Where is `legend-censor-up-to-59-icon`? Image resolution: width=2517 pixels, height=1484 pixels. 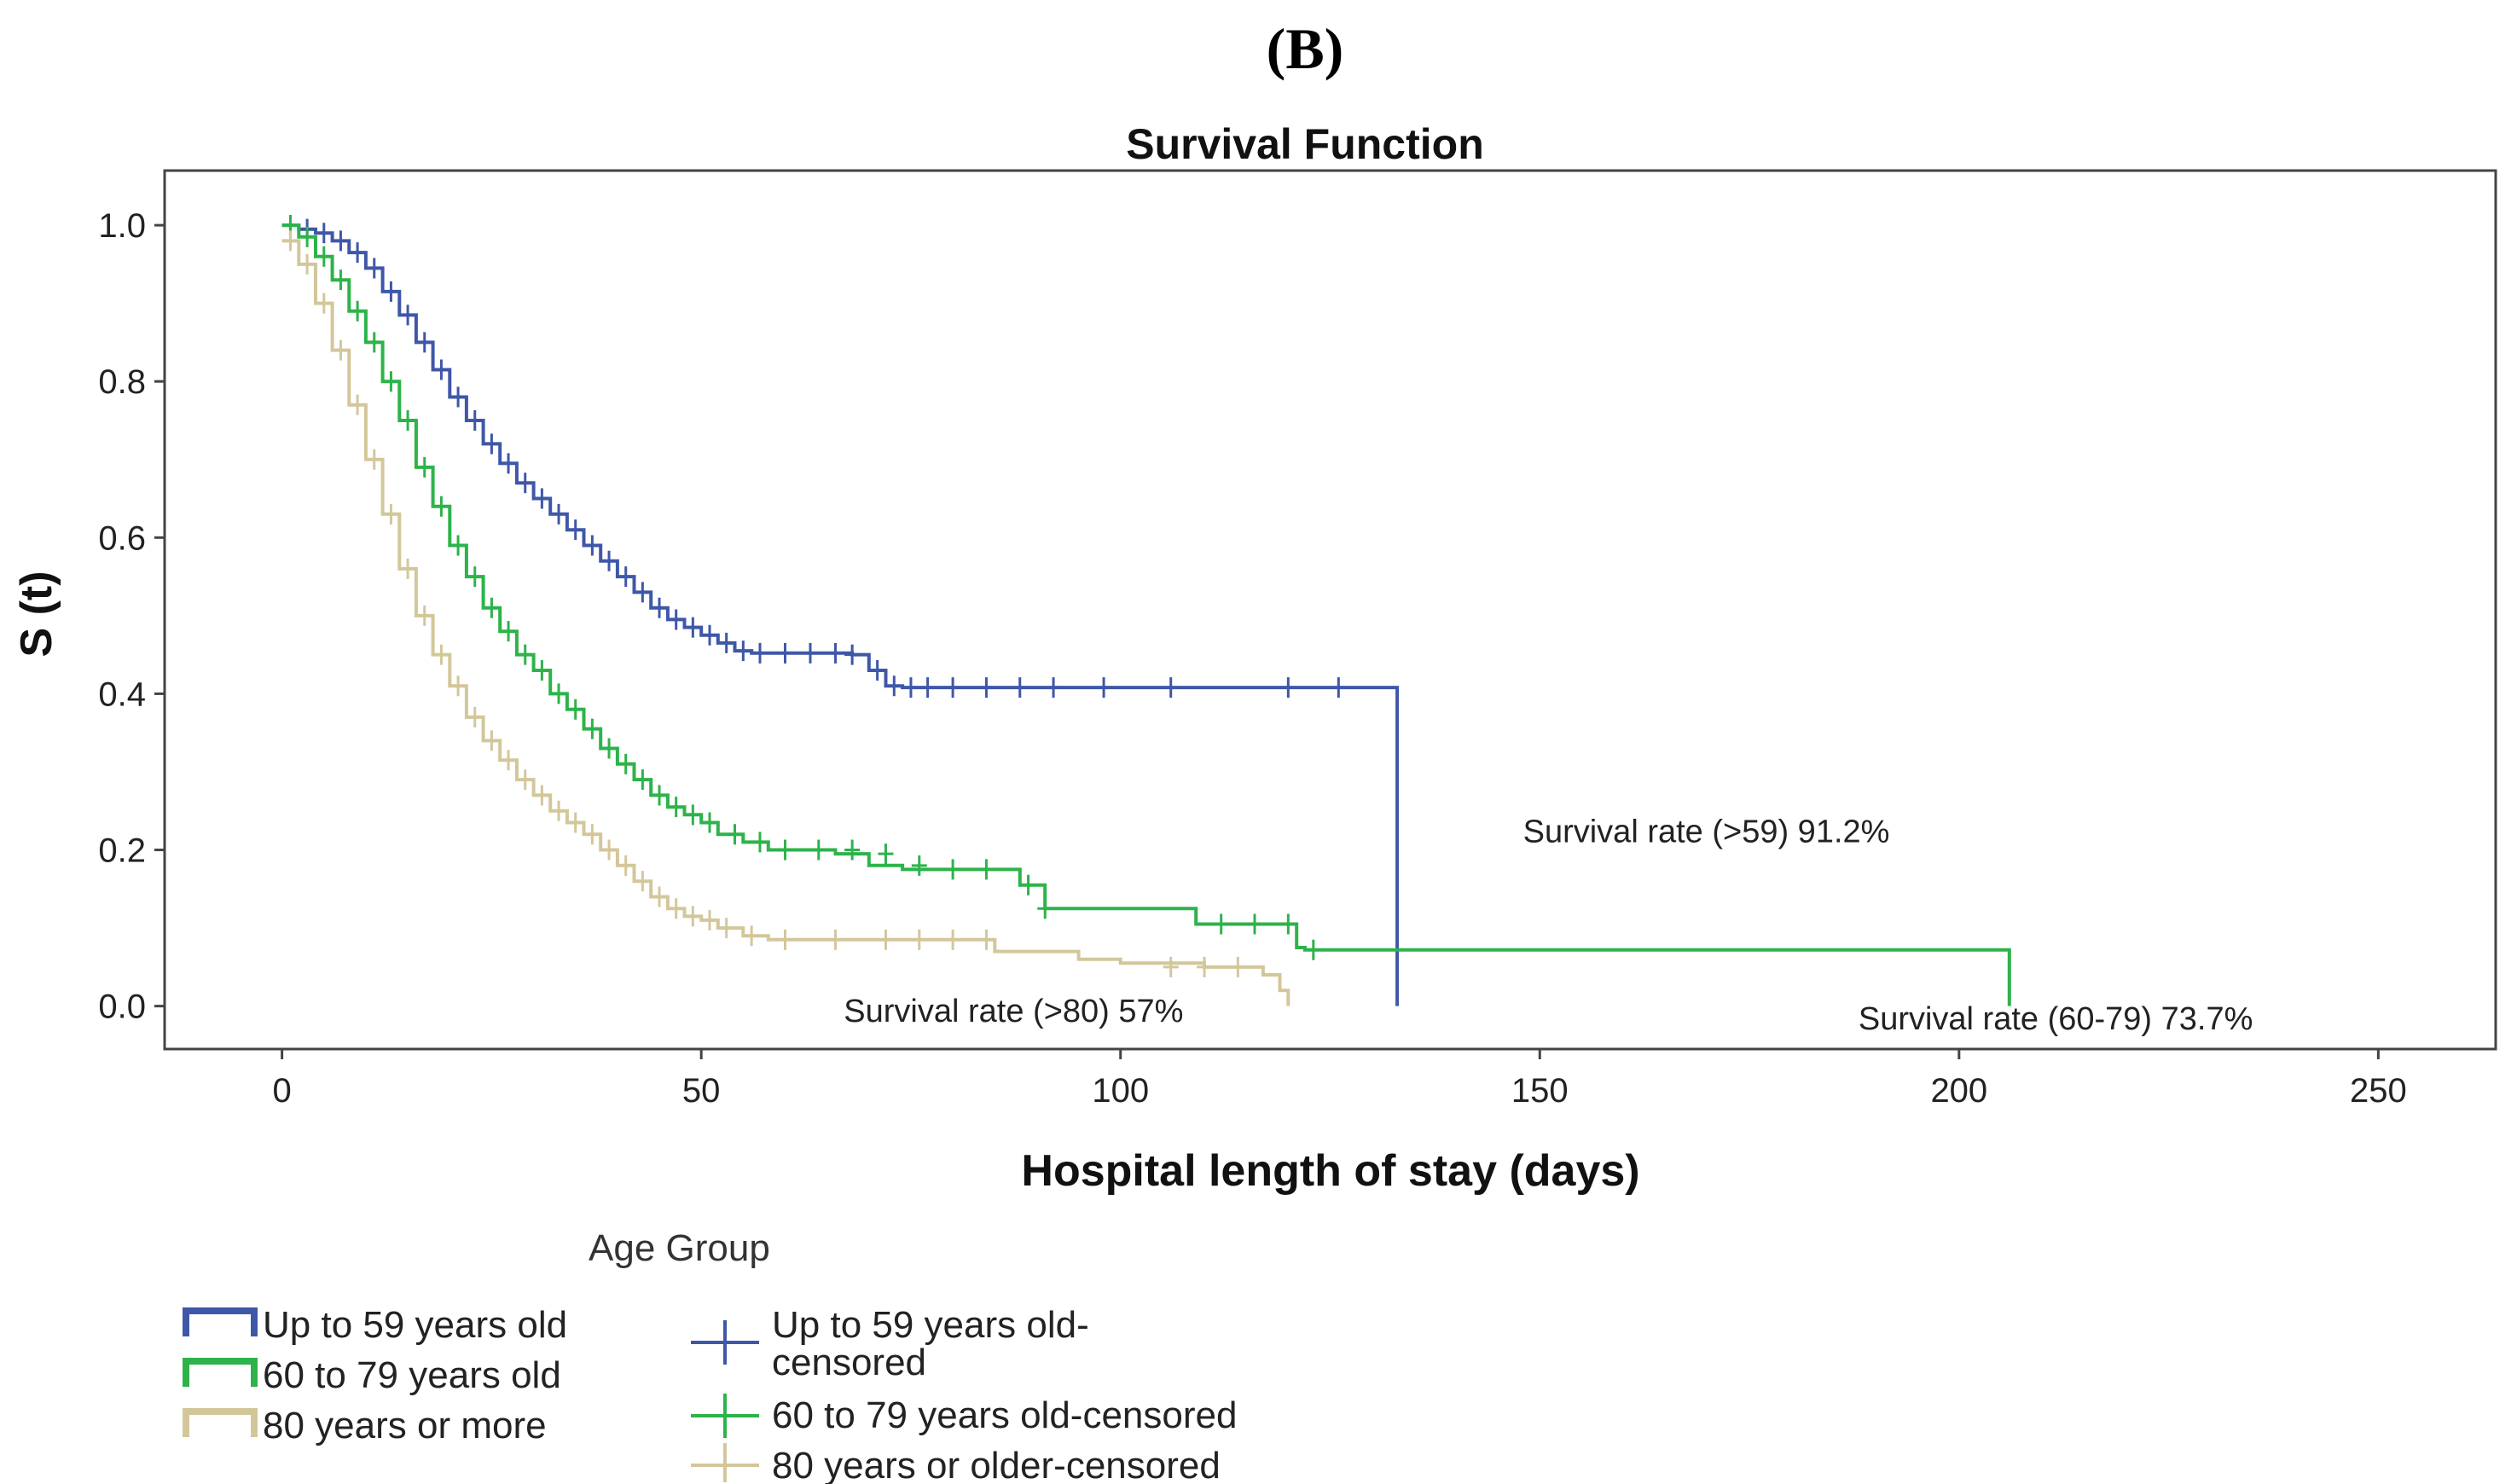 legend-censor-up-to-59-icon is located at coordinates (725, 1342).